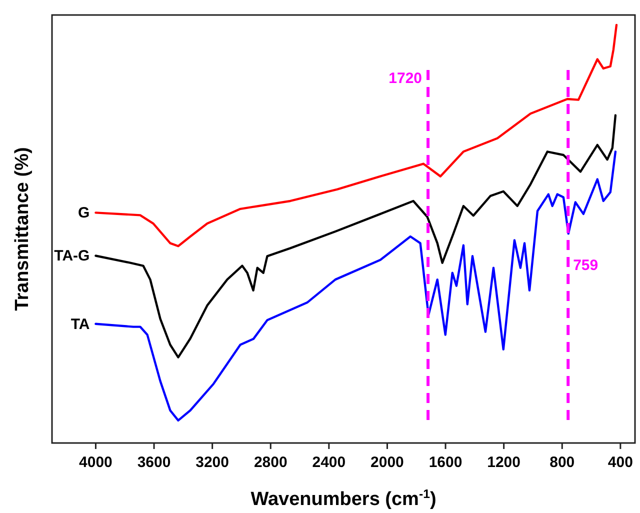  Describe the element at coordinates (405, 78) in the screenshot. I see `ref-line-label: 1720` at that location.